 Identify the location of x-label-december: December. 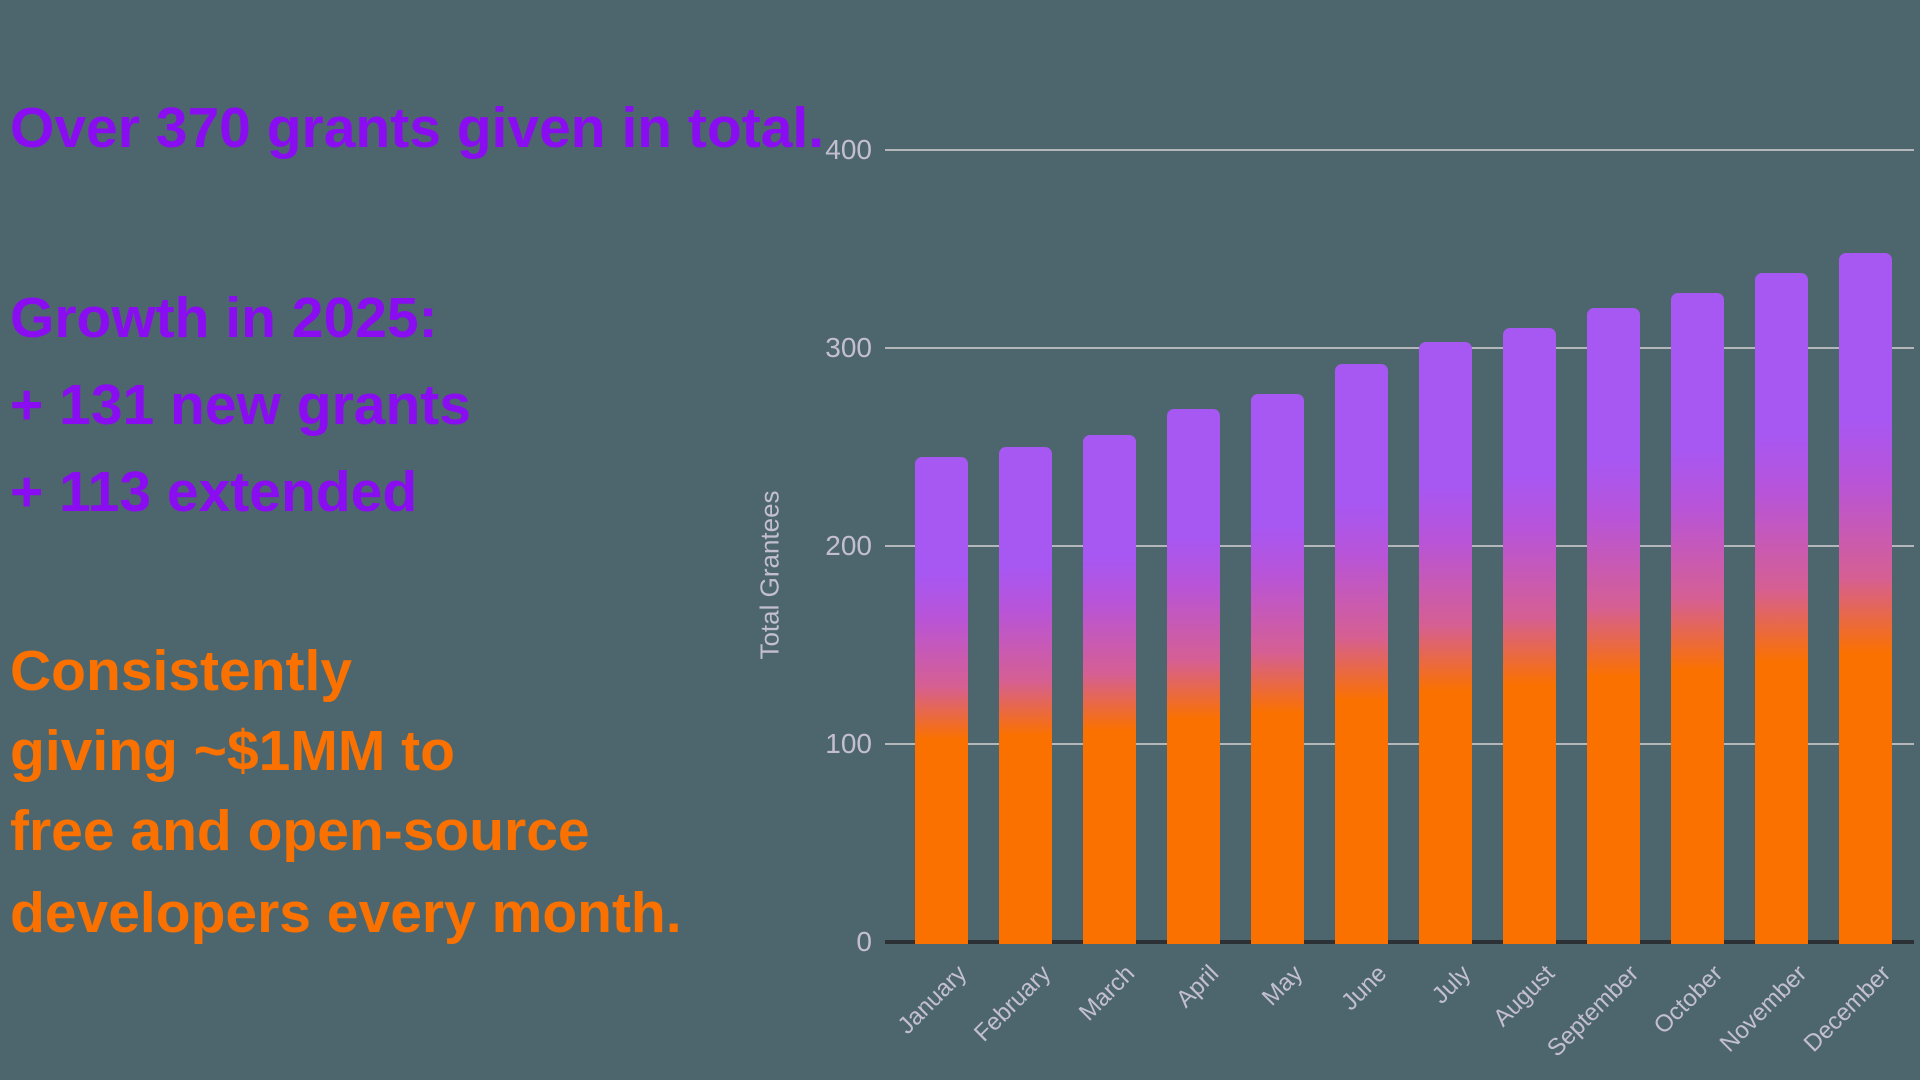
(1847, 1009).